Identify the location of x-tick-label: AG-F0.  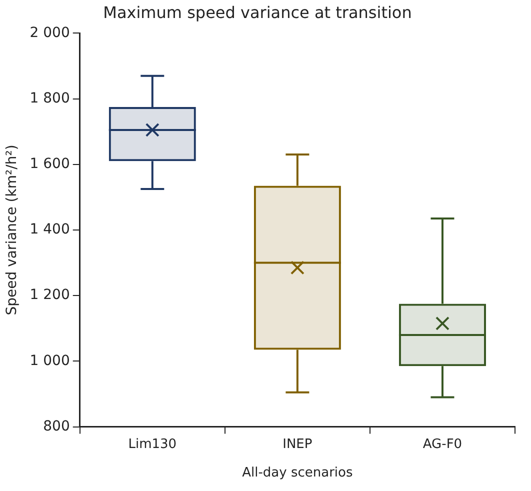
(442, 444).